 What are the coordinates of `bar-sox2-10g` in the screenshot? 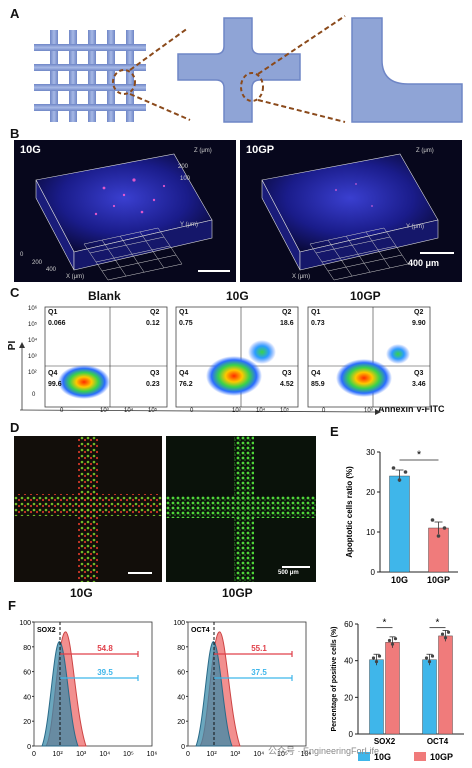 It's located at (376, 697).